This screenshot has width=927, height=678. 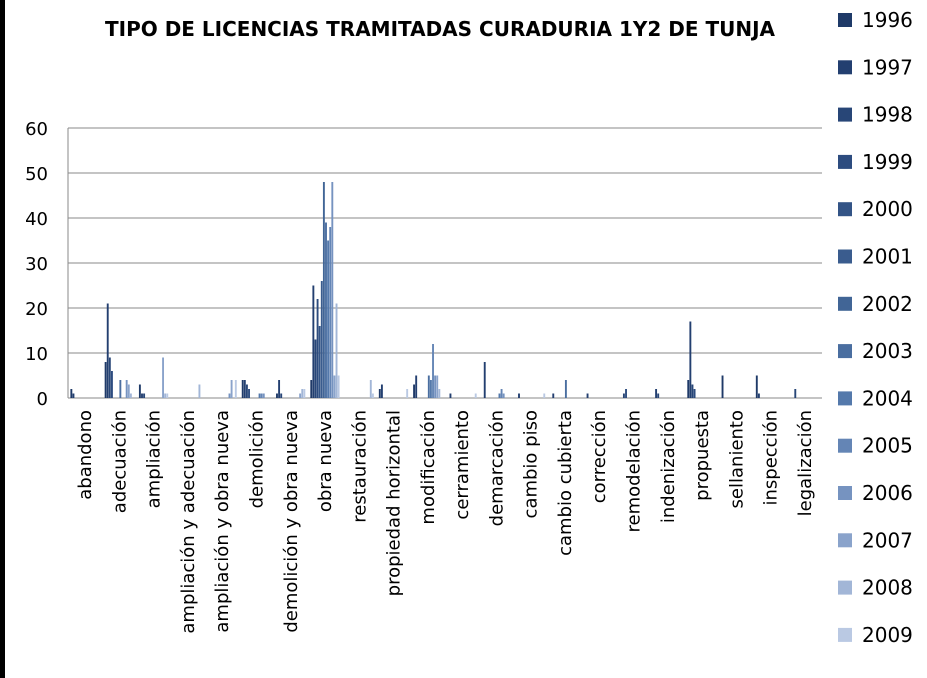 What do you see at coordinates (887, 493) in the screenshot?
I see `legend-label: 2006` at bounding box center [887, 493].